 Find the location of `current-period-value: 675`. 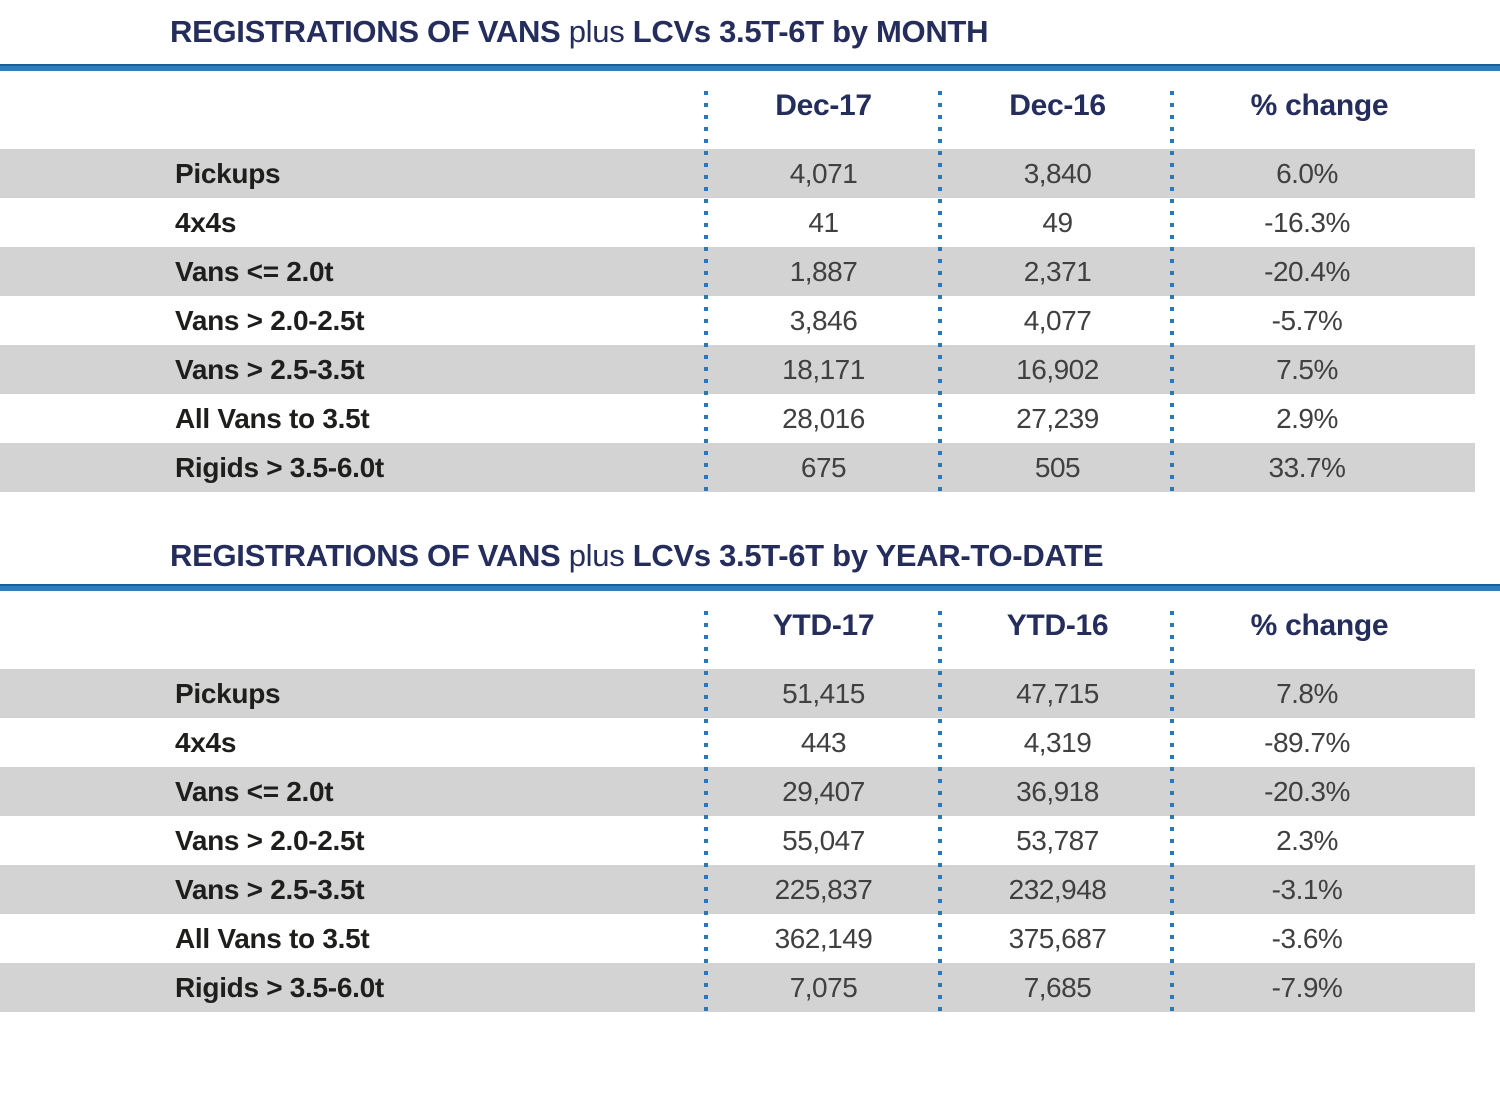

current-period-value: 675 is located at coordinates (823, 467).